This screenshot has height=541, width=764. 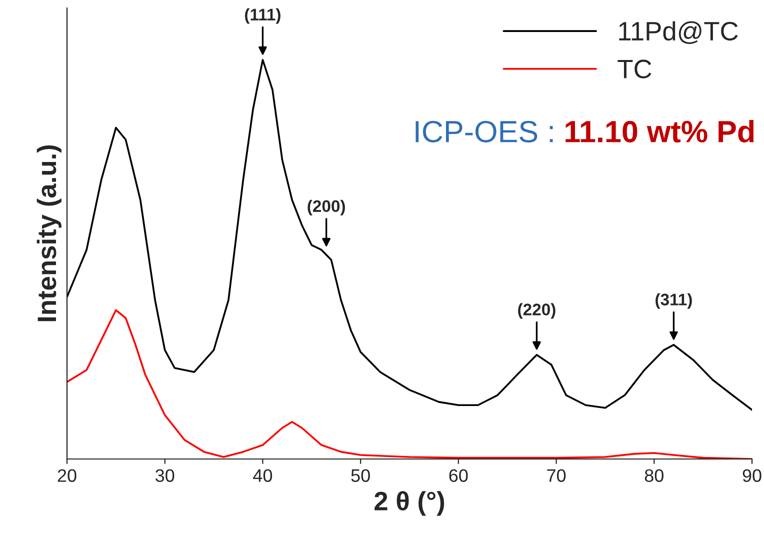 I want to click on legend-label: TC, so click(x=635, y=69).